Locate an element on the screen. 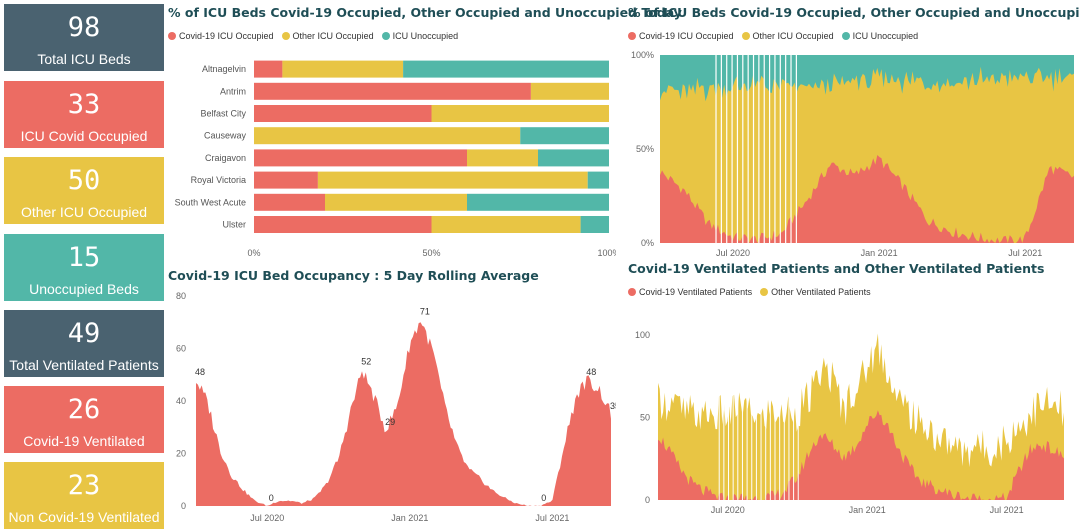  category-label: South West Acute is located at coordinates (210, 202).